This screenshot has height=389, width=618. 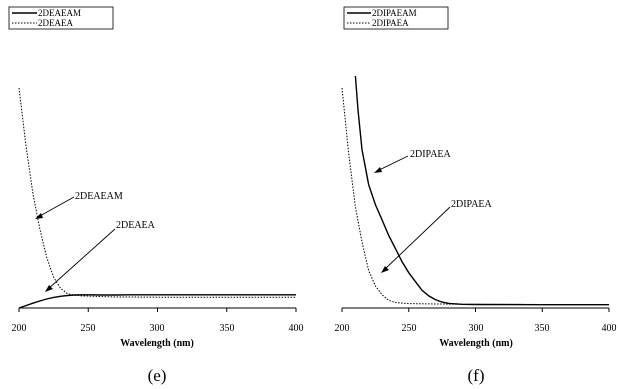 What do you see at coordinates (59, 13) in the screenshot?
I see `legend-label: 2DEAEAM` at bounding box center [59, 13].